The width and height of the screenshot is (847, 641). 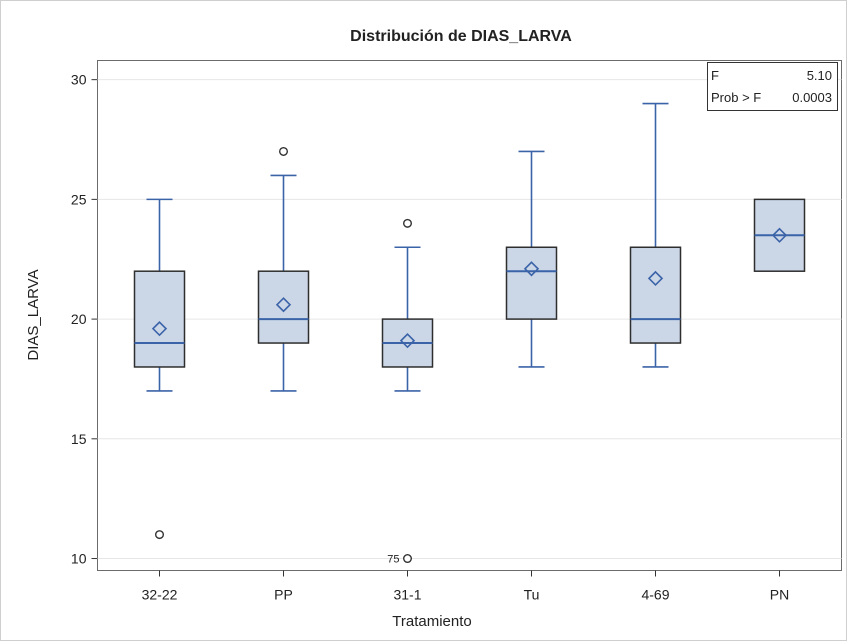 I want to click on x-axis: 32-22 PP 31-1 Tu 4-69 PN, so click(x=465, y=586).